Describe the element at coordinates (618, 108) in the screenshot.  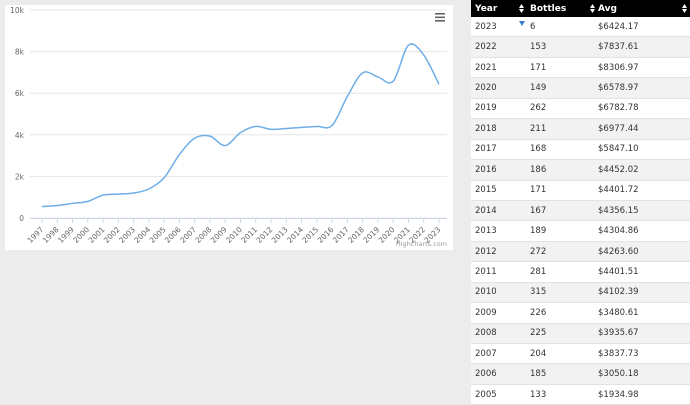
I see `table-cell: $6782.78` at that location.